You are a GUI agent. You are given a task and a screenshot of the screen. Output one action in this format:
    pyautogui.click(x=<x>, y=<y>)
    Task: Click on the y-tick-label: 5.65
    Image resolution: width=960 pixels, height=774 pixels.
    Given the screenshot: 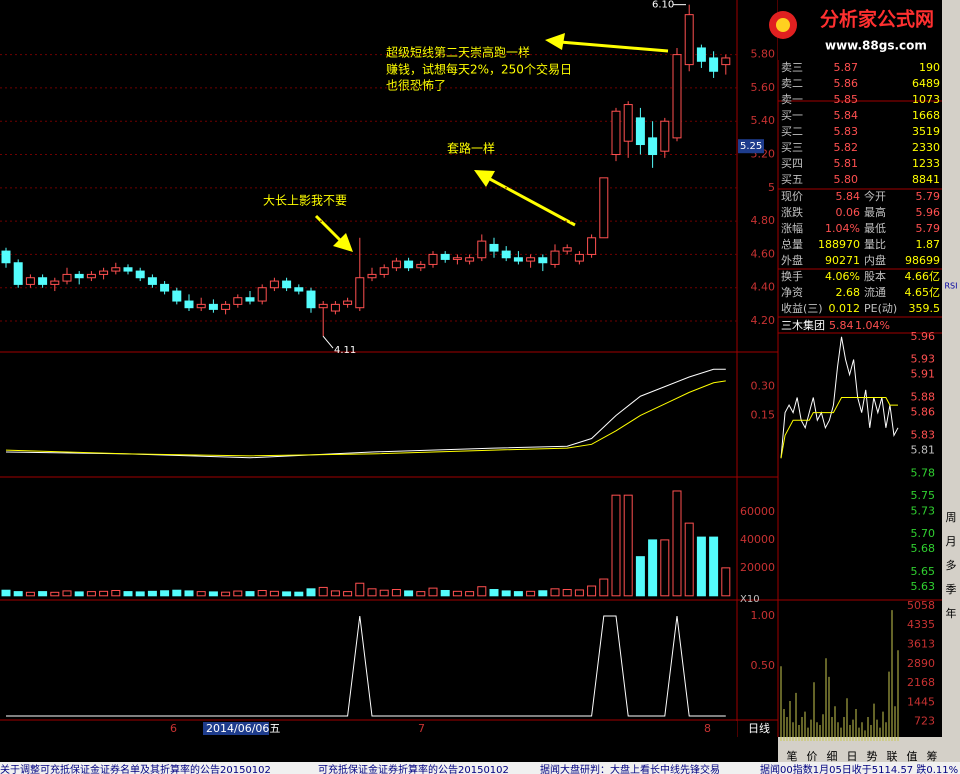 What is the action you would take?
    pyautogui.click(x=923, y=571)
    